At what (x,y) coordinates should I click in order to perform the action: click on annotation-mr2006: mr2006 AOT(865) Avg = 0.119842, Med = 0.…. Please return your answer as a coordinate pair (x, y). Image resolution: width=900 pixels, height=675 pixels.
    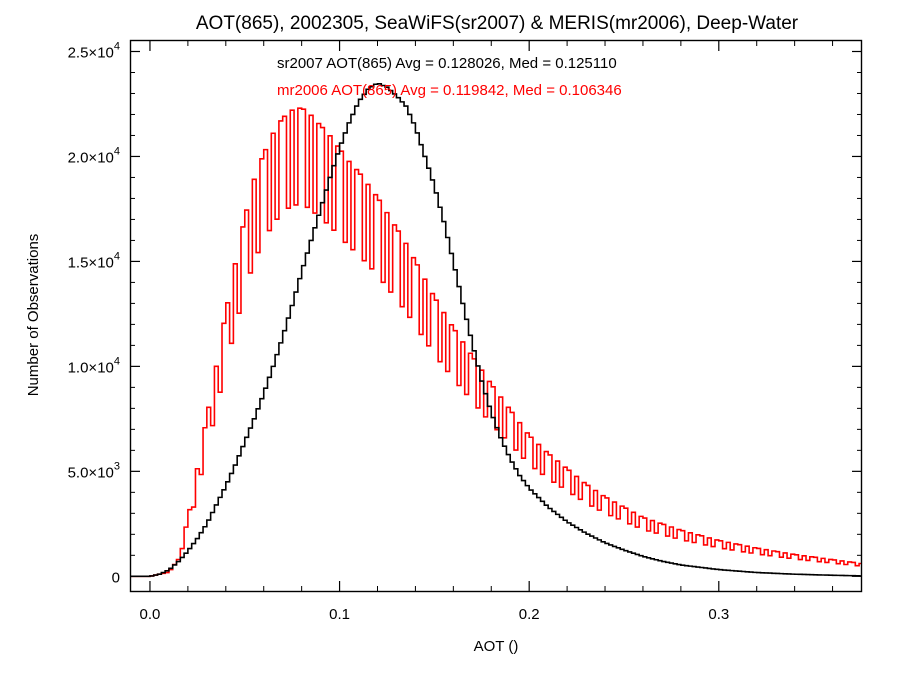
    Looking at the image, I should click on (449, 90).